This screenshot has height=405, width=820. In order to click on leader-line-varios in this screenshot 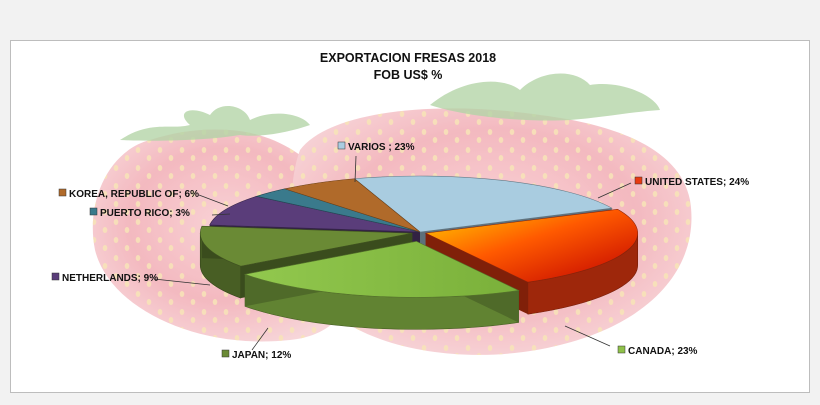, I will do `click(355, 169)`.